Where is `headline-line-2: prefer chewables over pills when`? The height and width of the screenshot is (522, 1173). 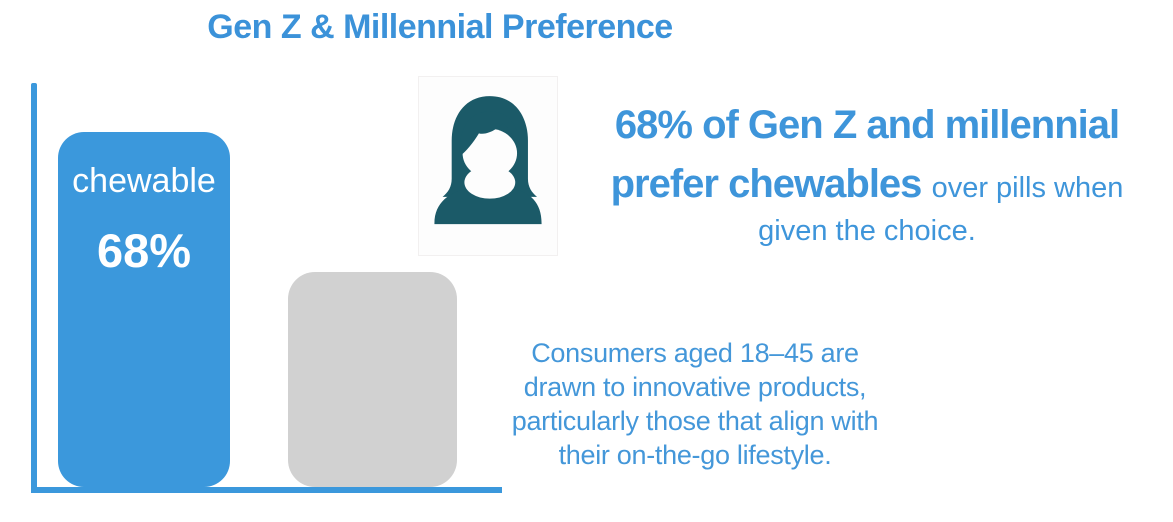
headline-line-2: prefer chewables over pills when is located at coordinates (867, 184).